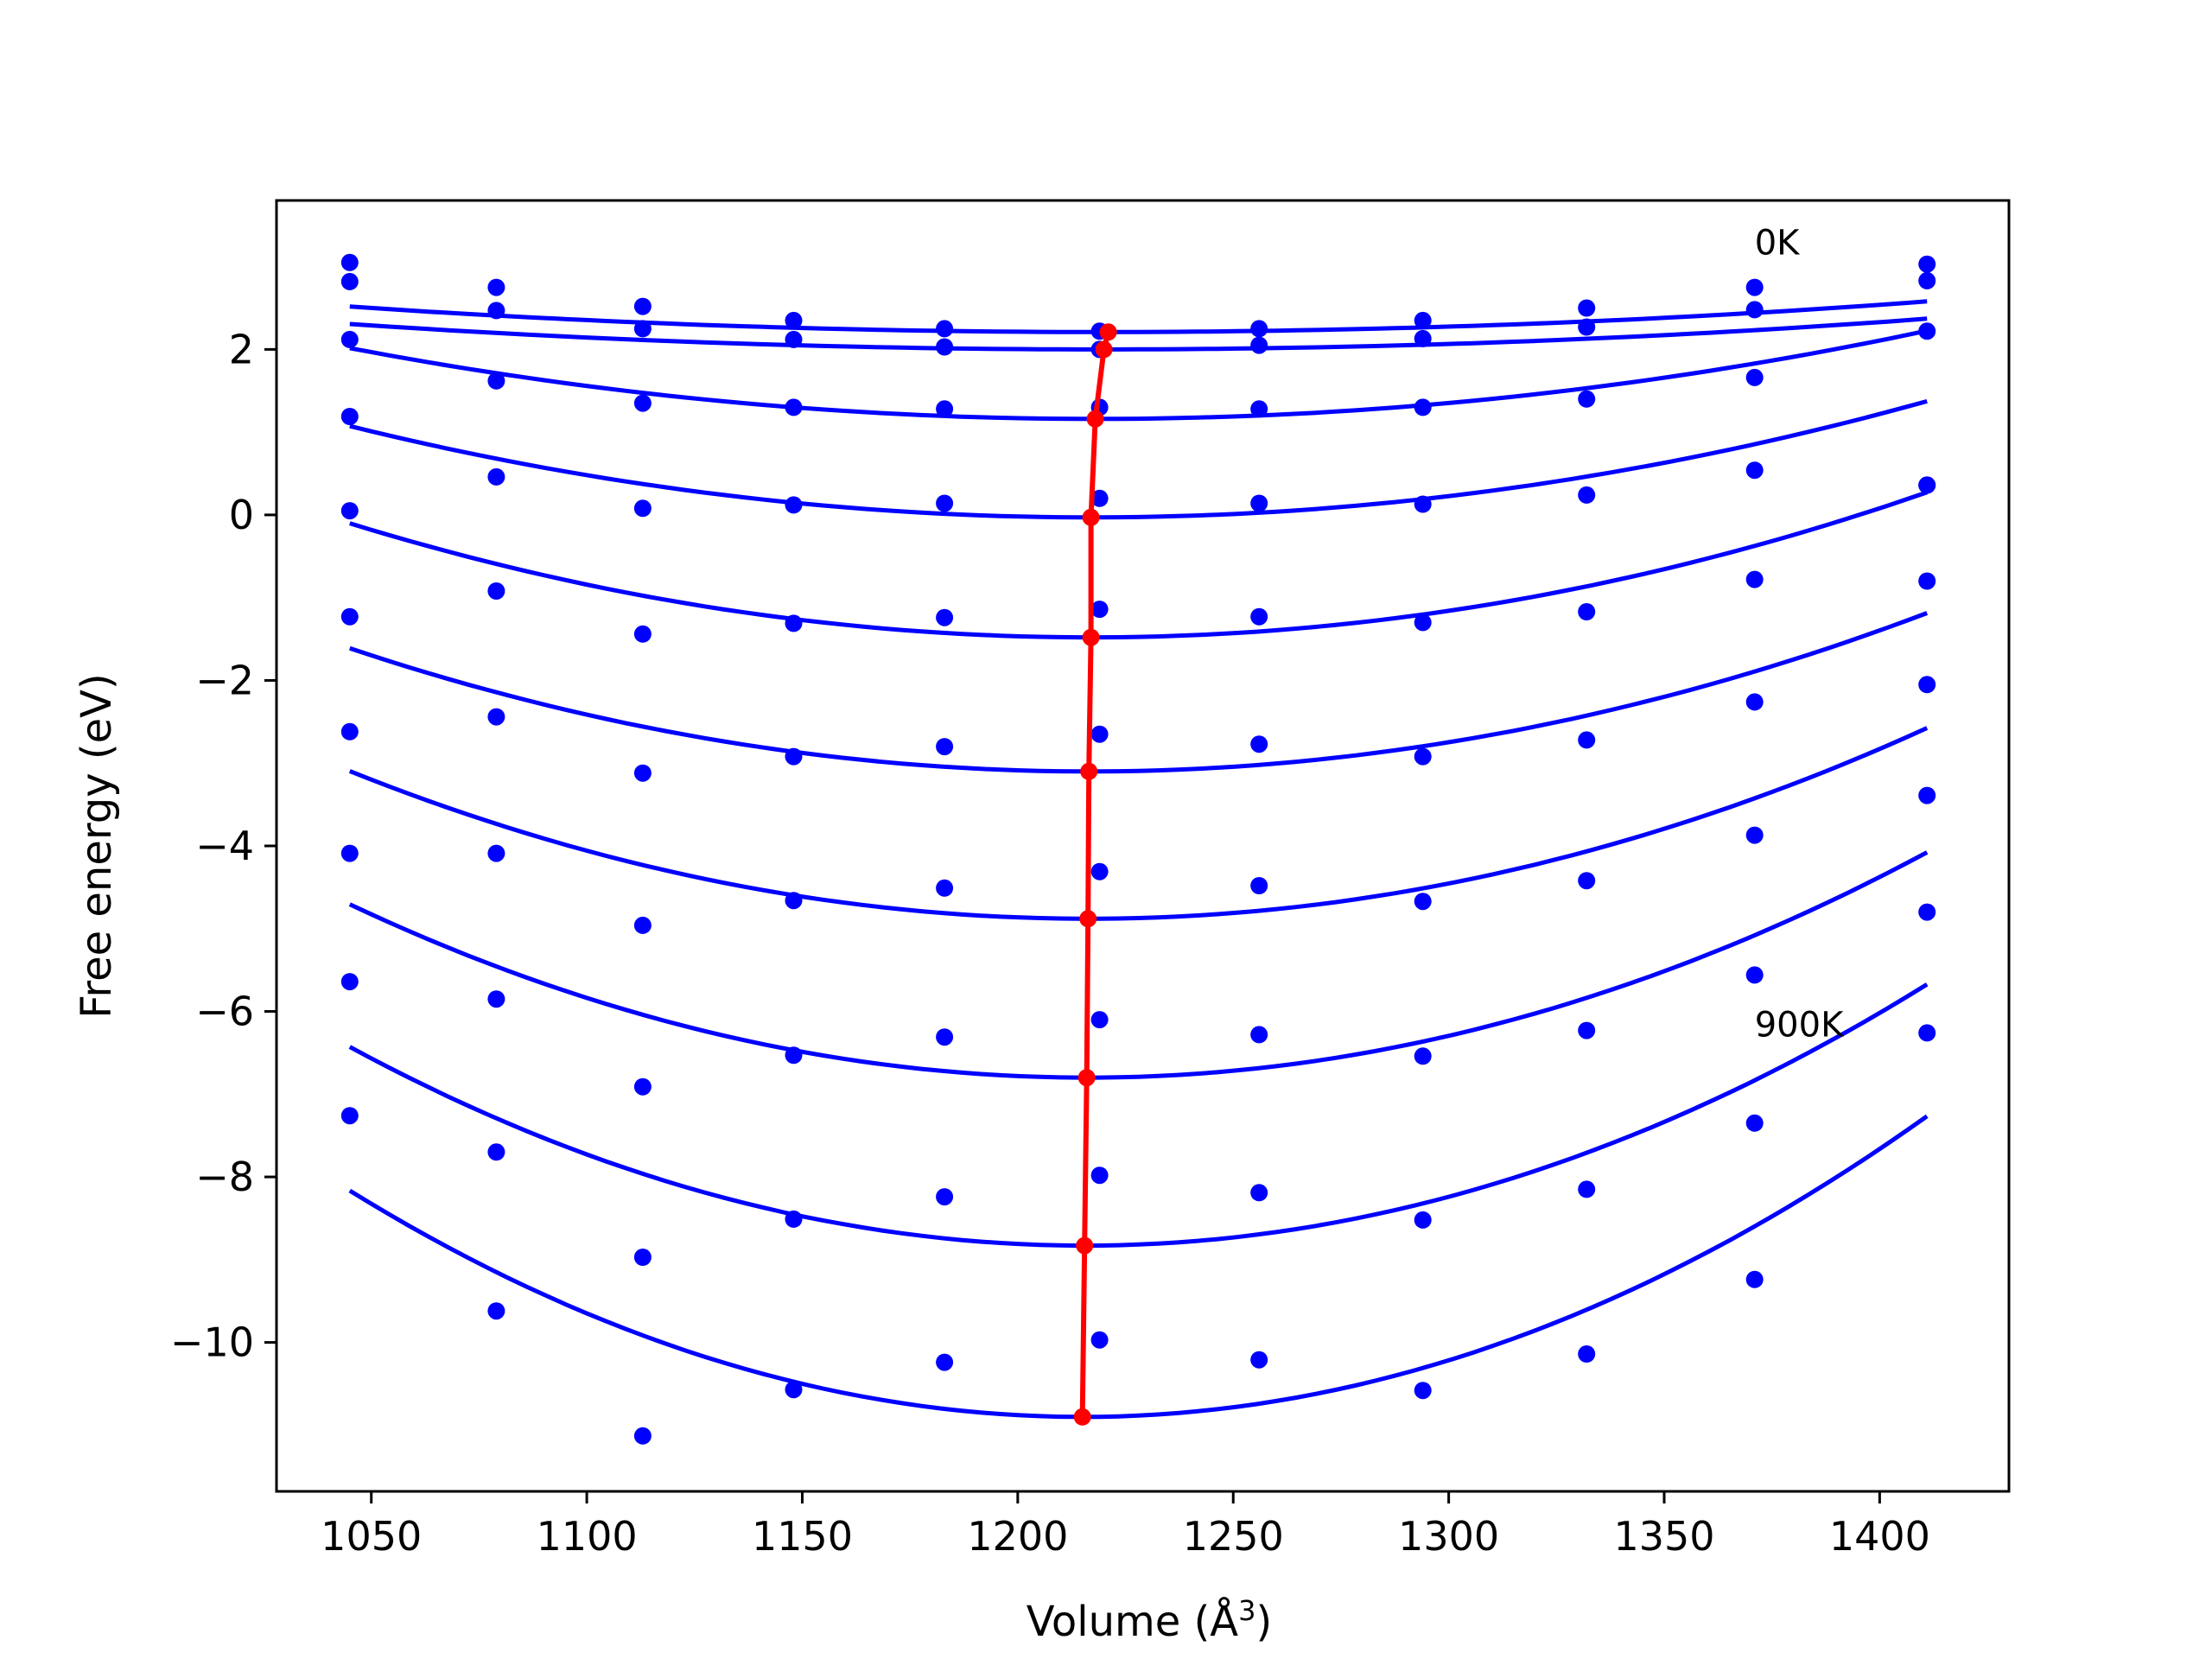 The height and width of the screenshot is (1659, 2212). Describe the element at coordinates (1233, 1536) in the screenshot. I see `x-tick-label: 1250` at that location.